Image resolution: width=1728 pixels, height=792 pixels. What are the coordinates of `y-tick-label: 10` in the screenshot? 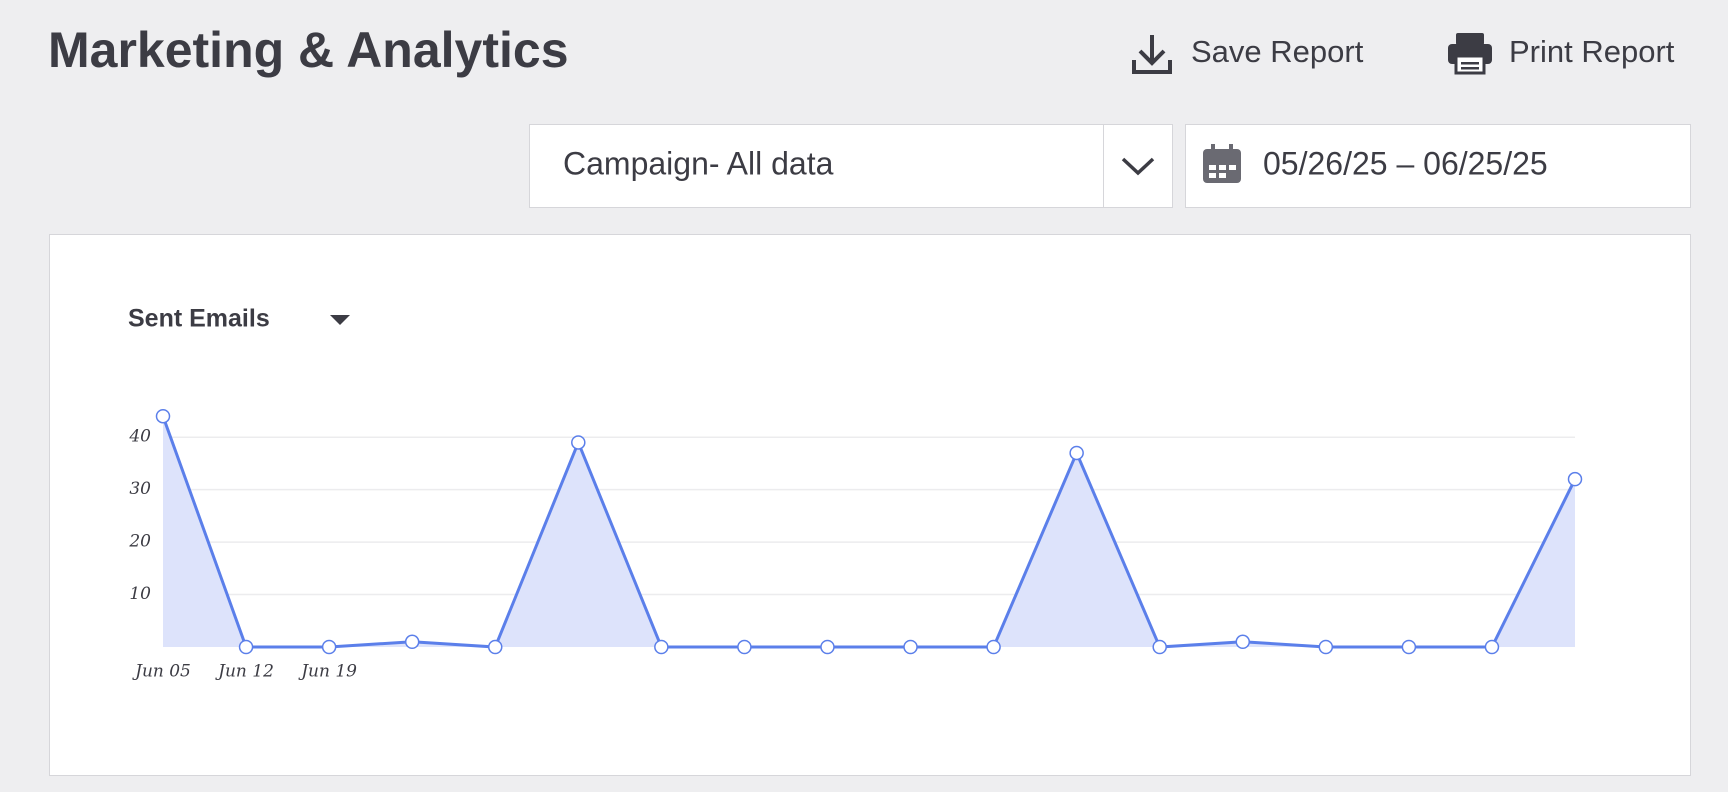 It's located at (140, 594).